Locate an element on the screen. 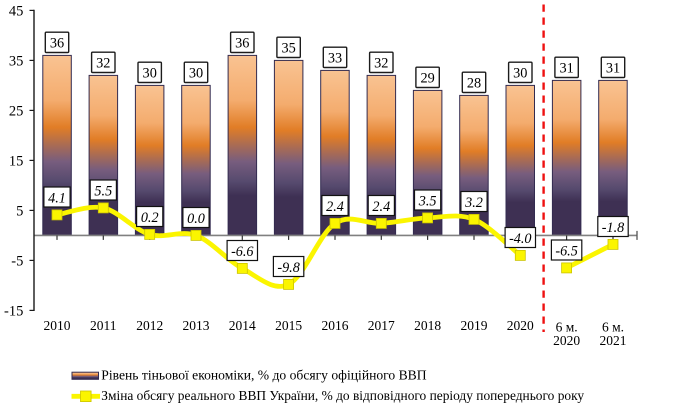  svg-text: 0.0 is located at coordinates (196, 219).